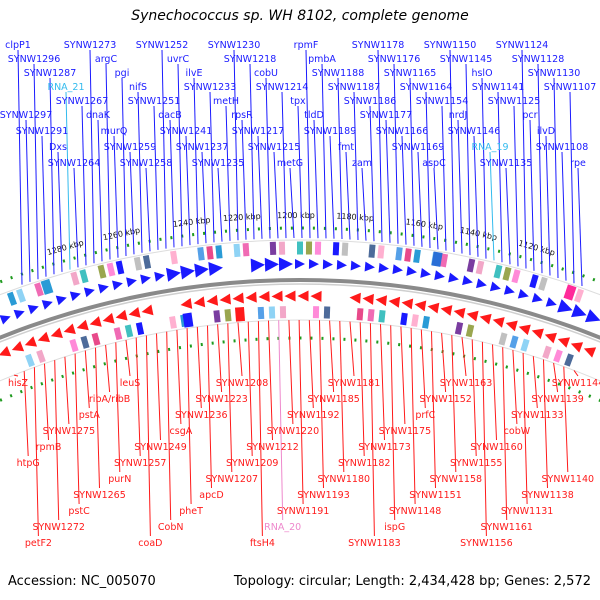 This screenshot has height=600, width=600. I want to click on gene-label-synw1207: SYNW1207, so click(232, 479).